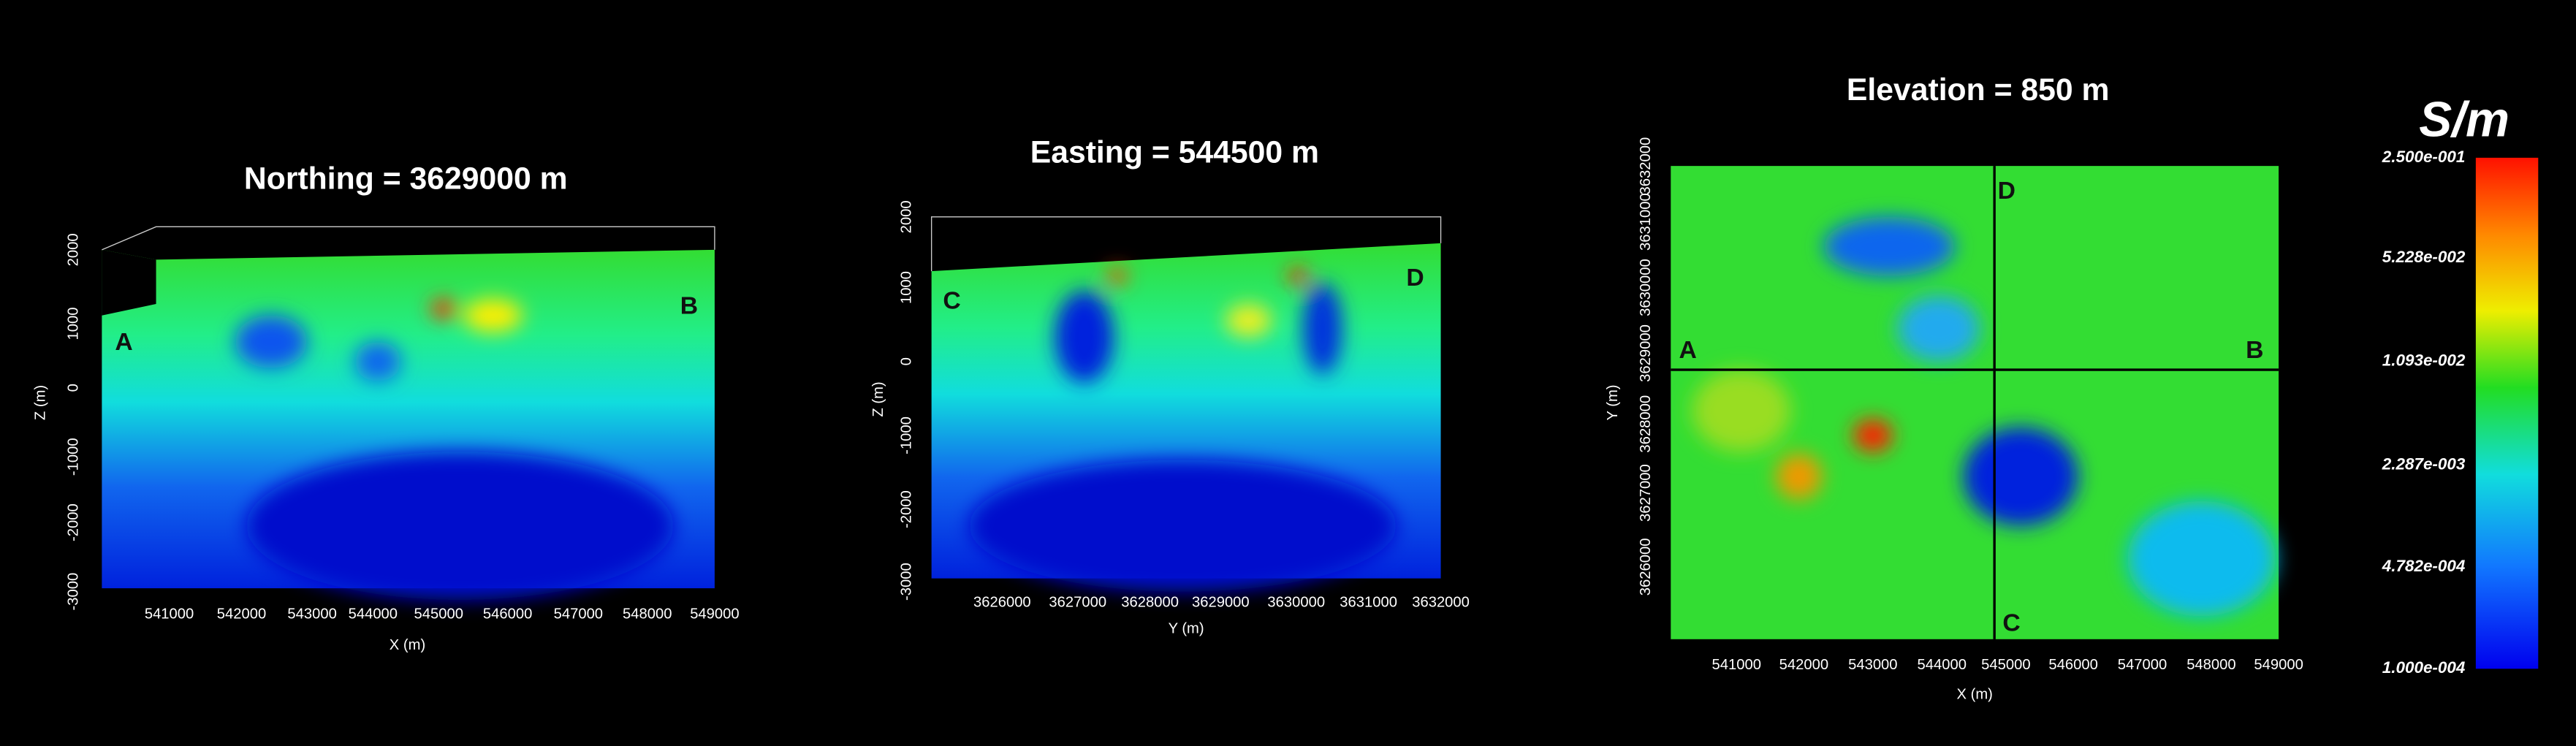  I want to click on colorbar-label: 2.500e-001, so click(2424, 157).